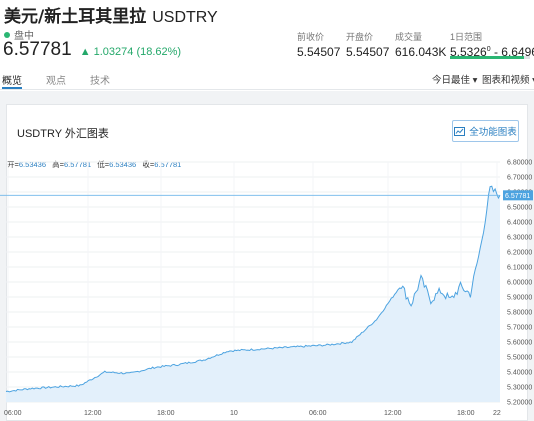 This screenshot has width=534, height=421. Describe the element at coordinates (492, 44) in the screenshot. I see `stat-day-range: 1日范围 5.53260 - 6.64962` at that location.